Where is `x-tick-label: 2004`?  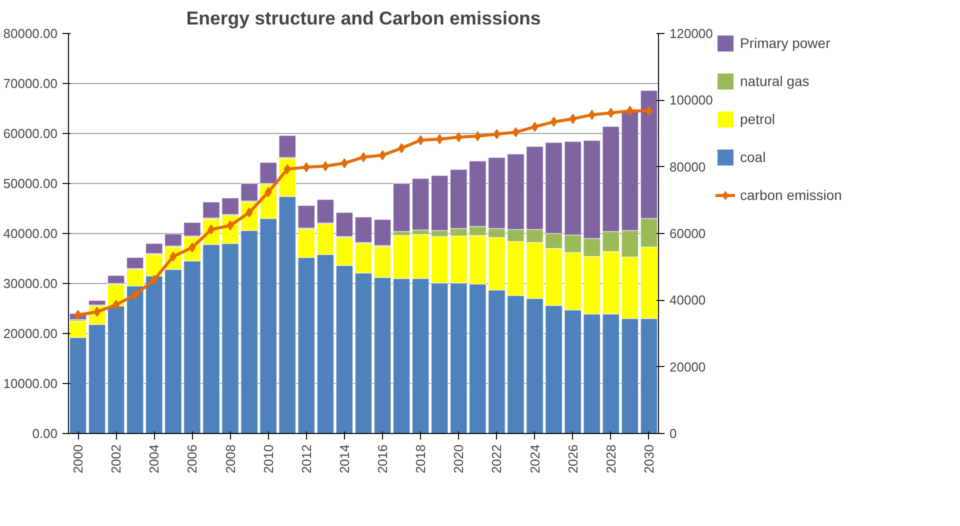
x-tick-label: 2004 is located at coordinates (154, 459).